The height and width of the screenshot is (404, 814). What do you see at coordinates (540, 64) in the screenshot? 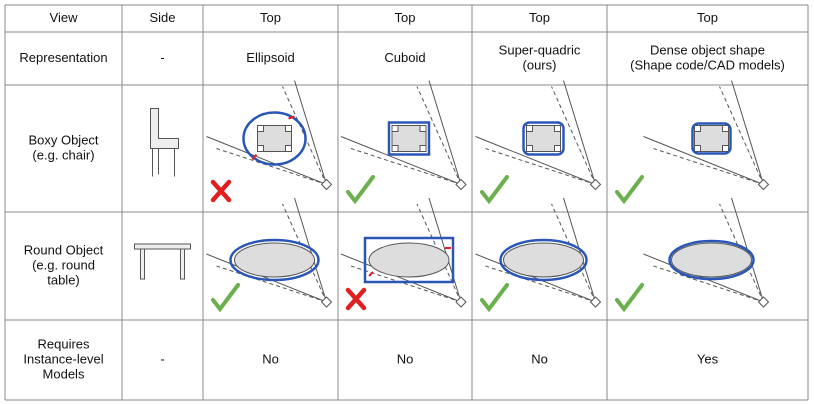
I see `top-cell: (ours)` at bounding box center [540, 64].